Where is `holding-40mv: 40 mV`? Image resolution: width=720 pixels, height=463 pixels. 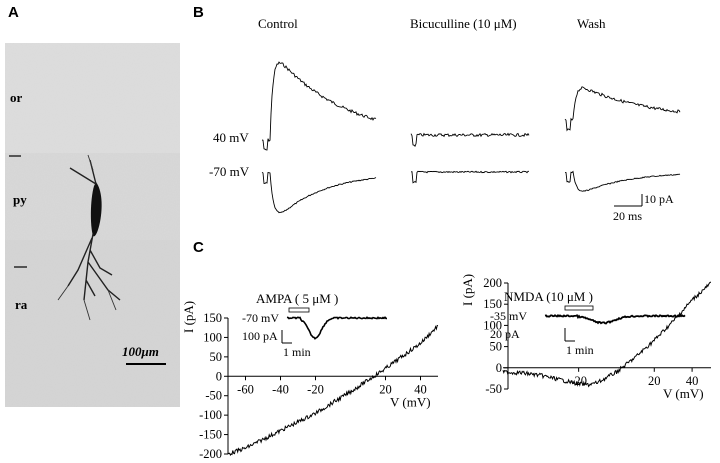
holding-40mv: 40 mV is located at coordinates (231, 137).